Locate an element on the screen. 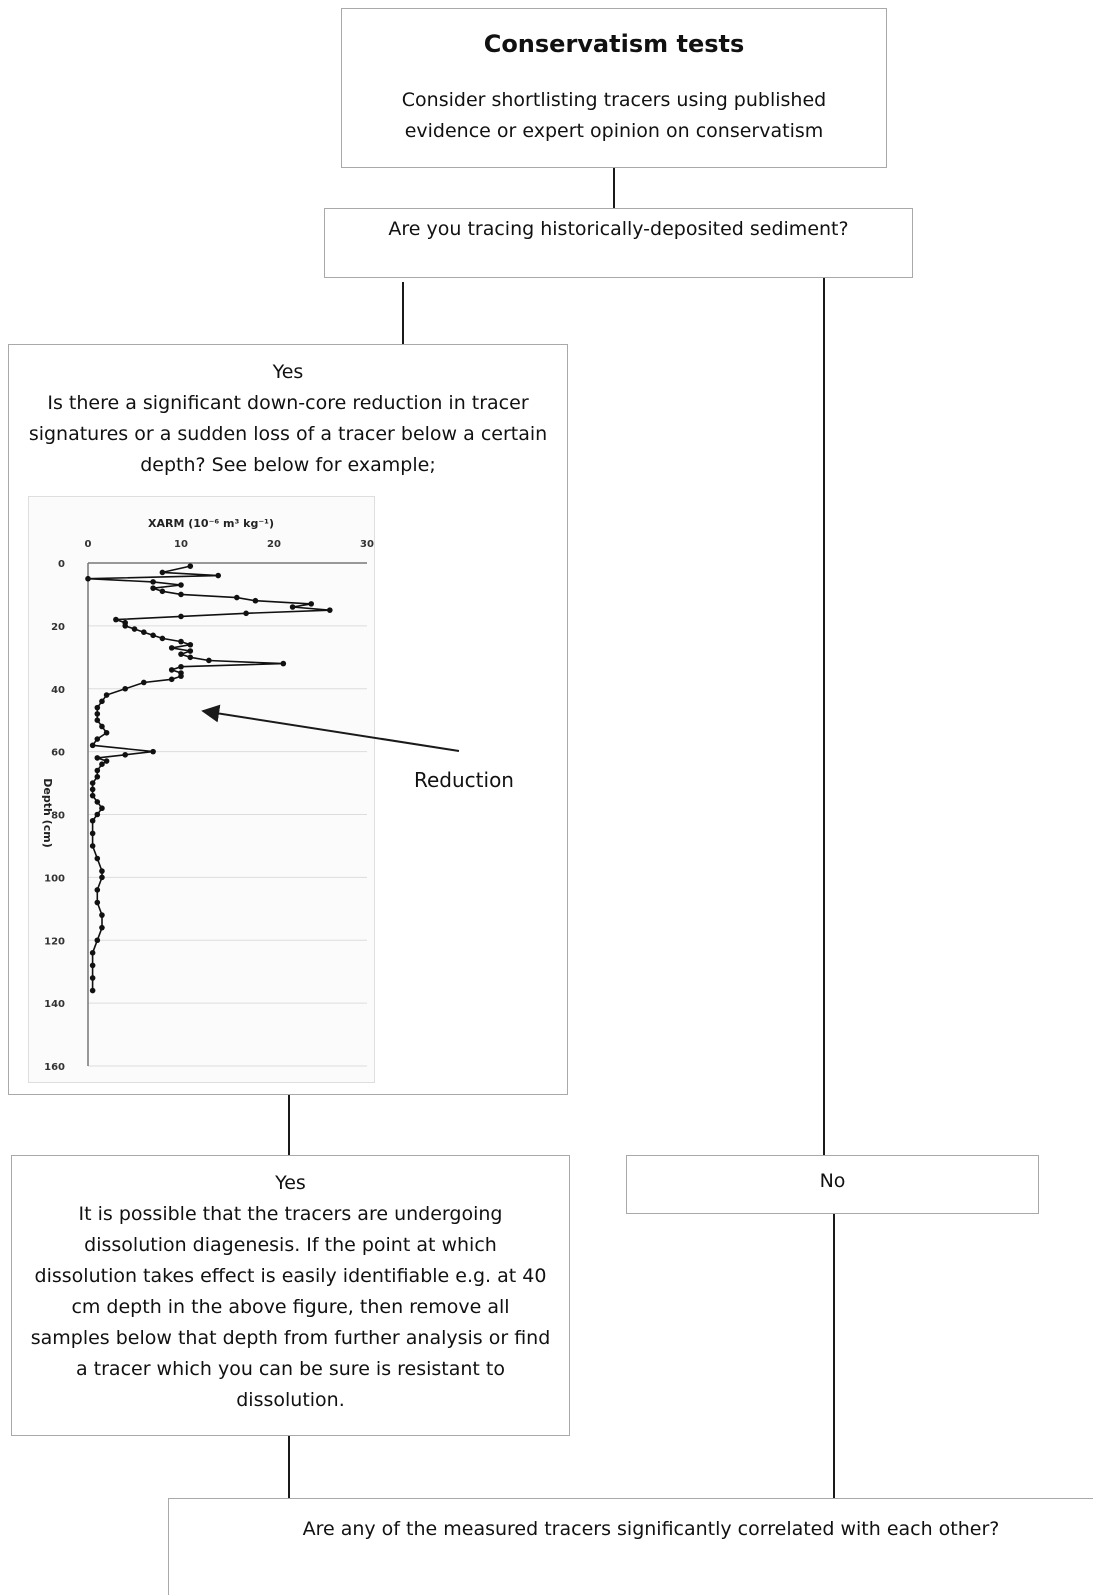 This screenshot has height=1595, width=1094. chart-y-tick-label: 100 is located at coordinates (54, 878).